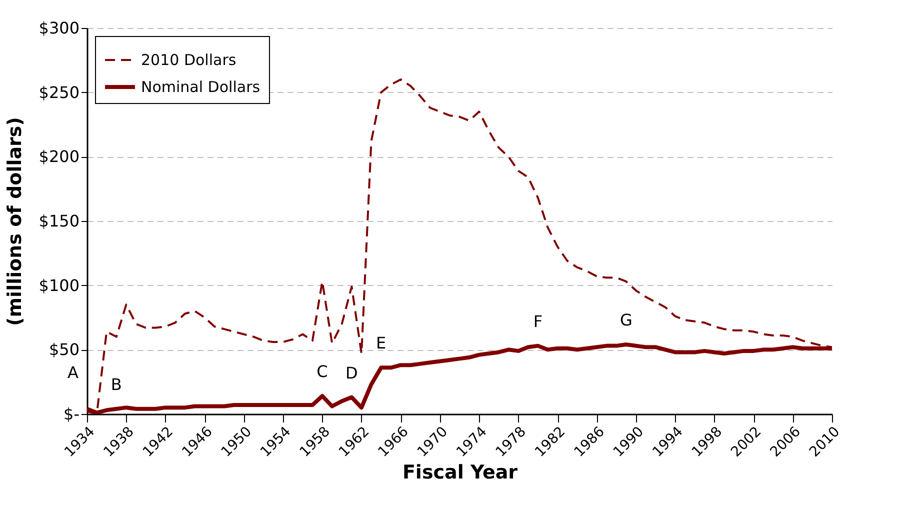  I want to click on legend-label: Nominal Dollars, so click(200, 87).